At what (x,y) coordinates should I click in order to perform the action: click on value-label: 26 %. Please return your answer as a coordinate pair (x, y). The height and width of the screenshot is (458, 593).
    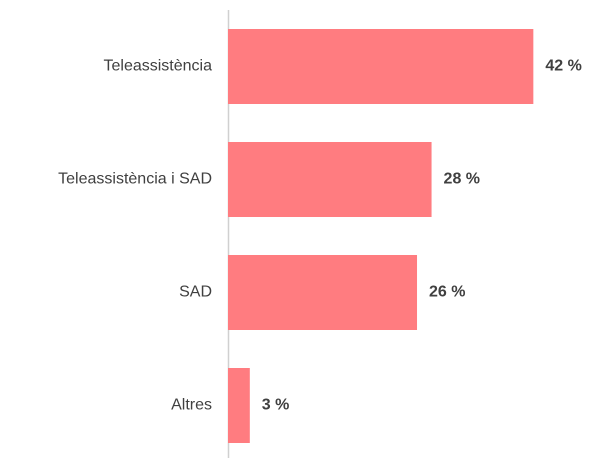
    Looking at the image, I should click on (447, 292).